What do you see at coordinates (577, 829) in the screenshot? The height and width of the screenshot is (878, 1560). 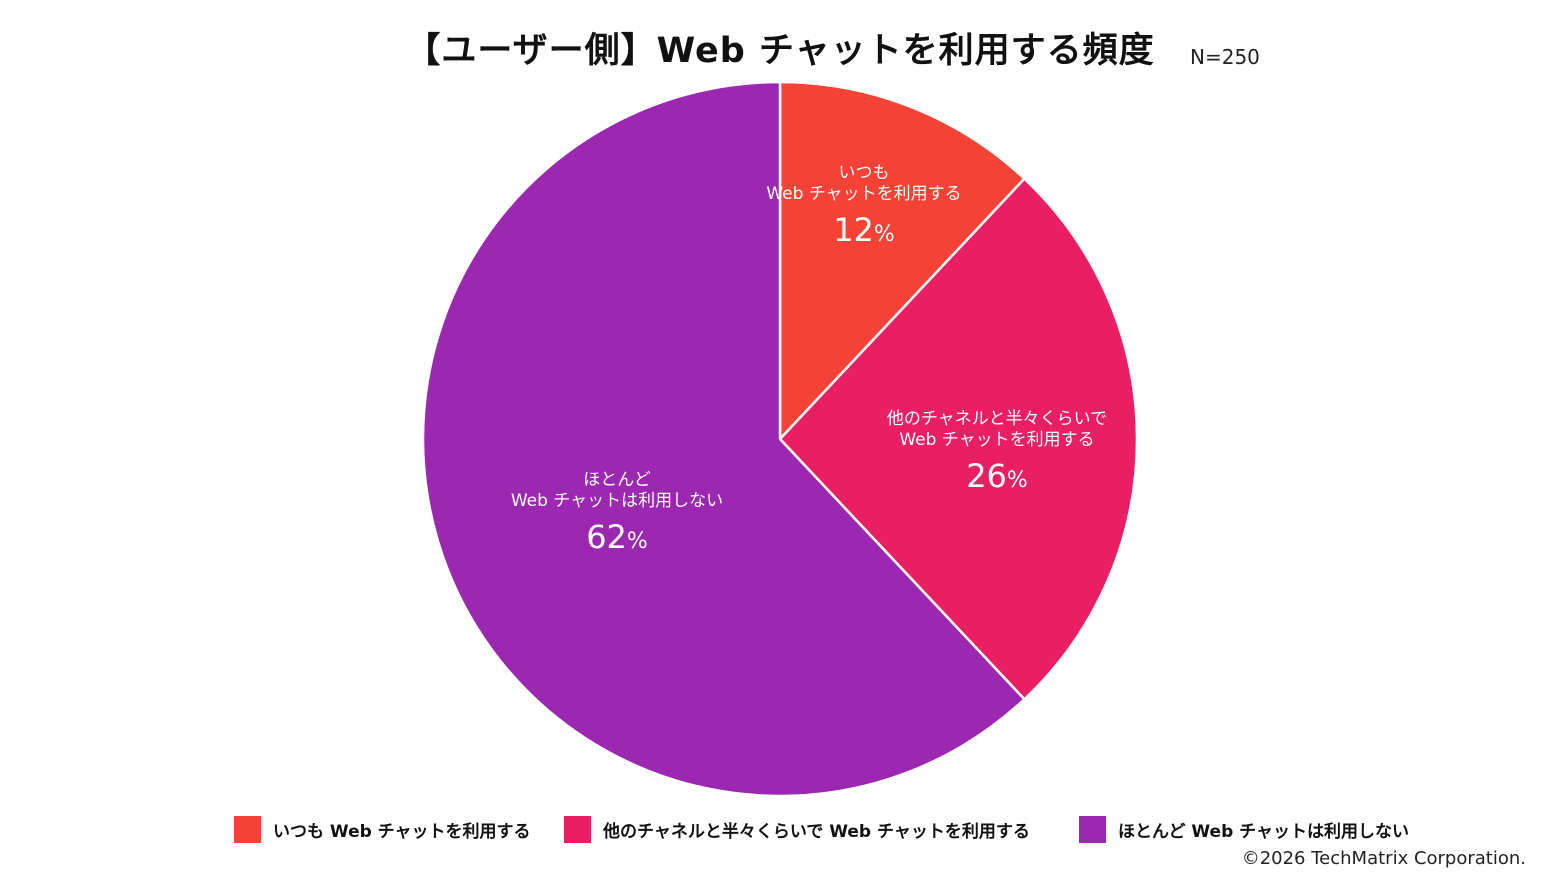 I see `legend-swatch-half` at bounding box center [577, 829].